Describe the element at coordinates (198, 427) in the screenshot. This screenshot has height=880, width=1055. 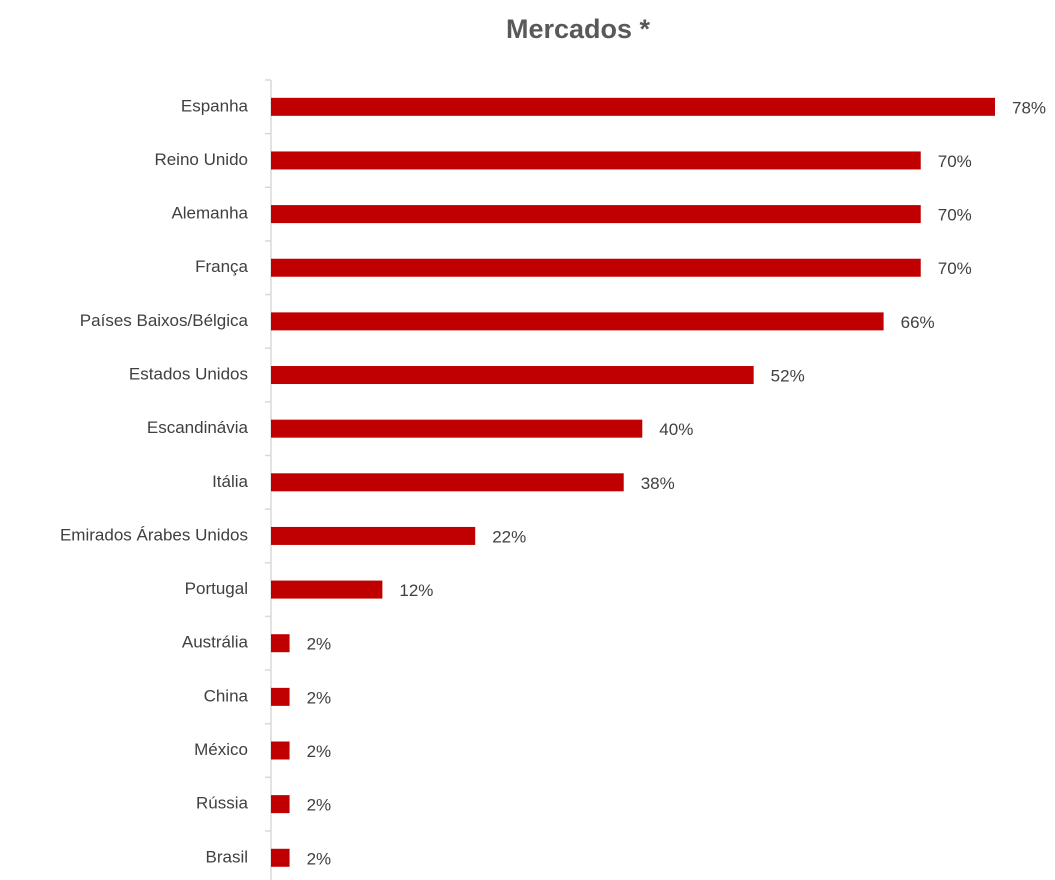
I see `category-label: Escandinávia` at that location.